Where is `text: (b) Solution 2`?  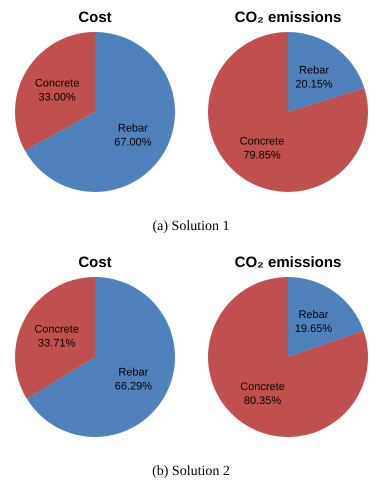 text: (b) Solution 2 is located at coordinates (191, 471).